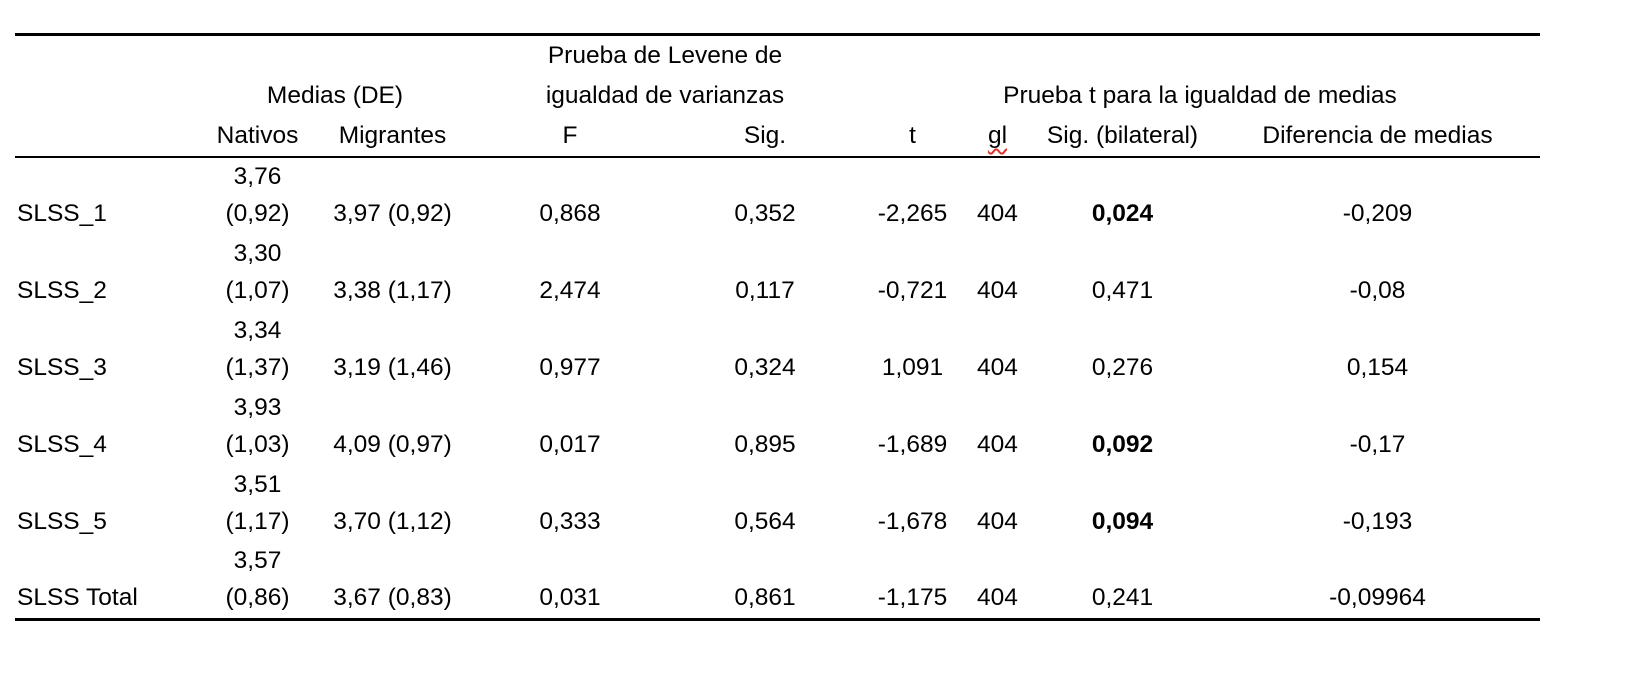  I want to click on migrantes-cell: 3,67 (0,83), so click(392, 597).